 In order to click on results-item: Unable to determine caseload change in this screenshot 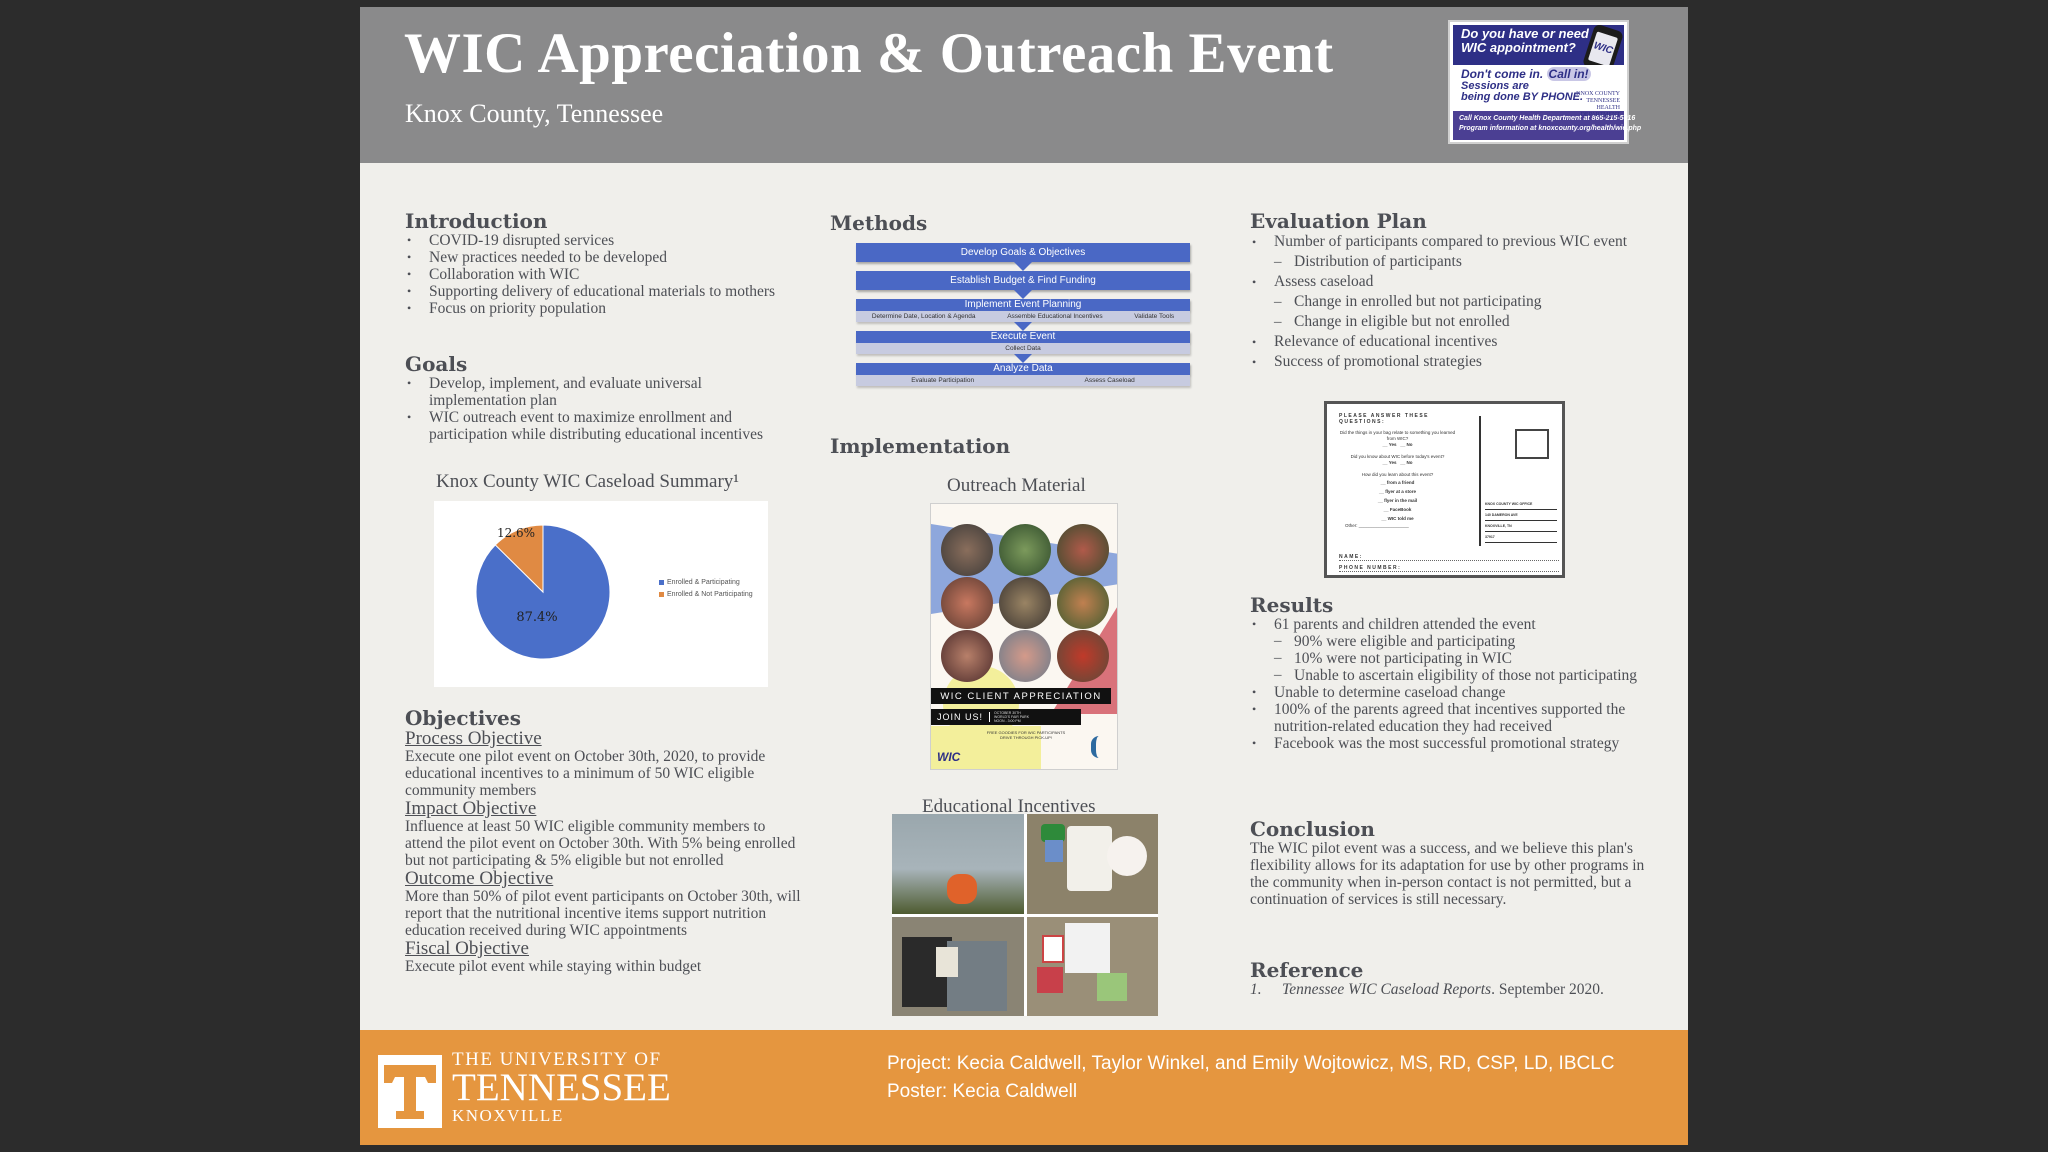, I will do `click(1450, 692)`.